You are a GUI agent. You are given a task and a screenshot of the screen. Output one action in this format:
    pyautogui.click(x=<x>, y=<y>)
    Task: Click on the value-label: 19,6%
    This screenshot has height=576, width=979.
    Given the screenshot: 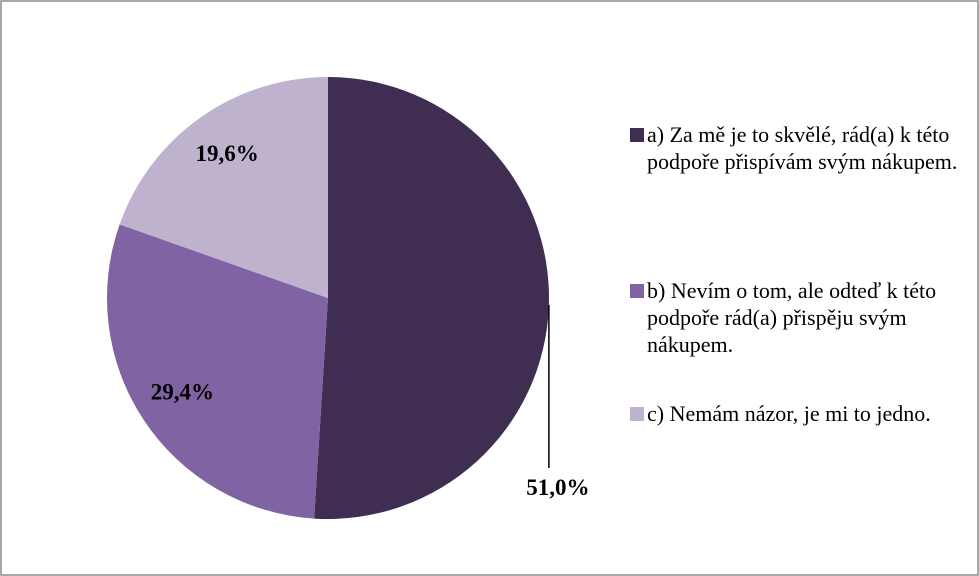 What is the action you would take?
    pyautogui.click(x=227, y=153)
    